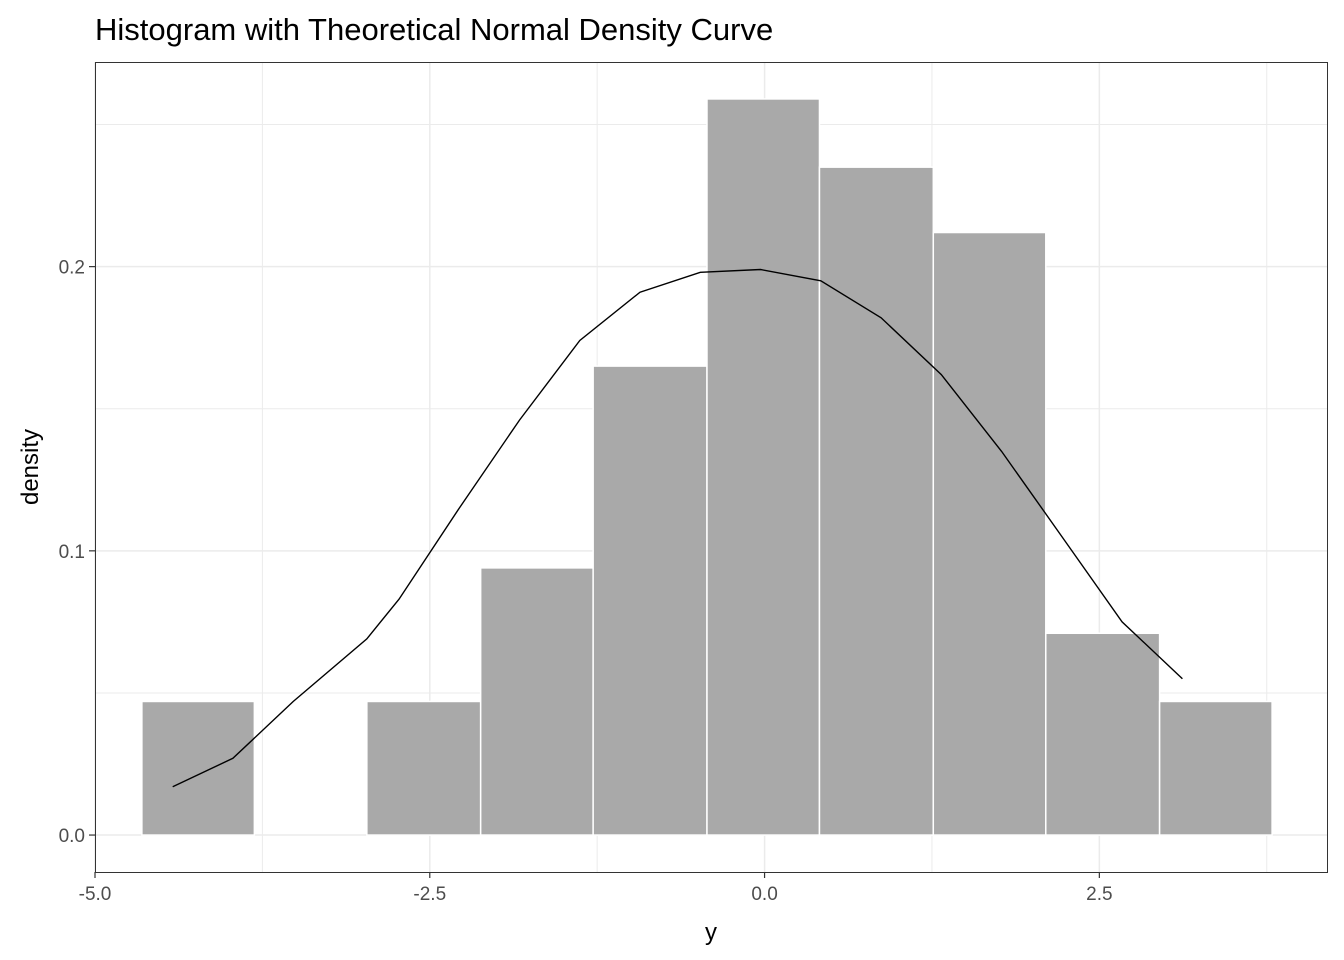 The image size is (1344, 960). I want to click on x-axis: -5.0 -2.5 0.0 2.5, so click(596, 888).